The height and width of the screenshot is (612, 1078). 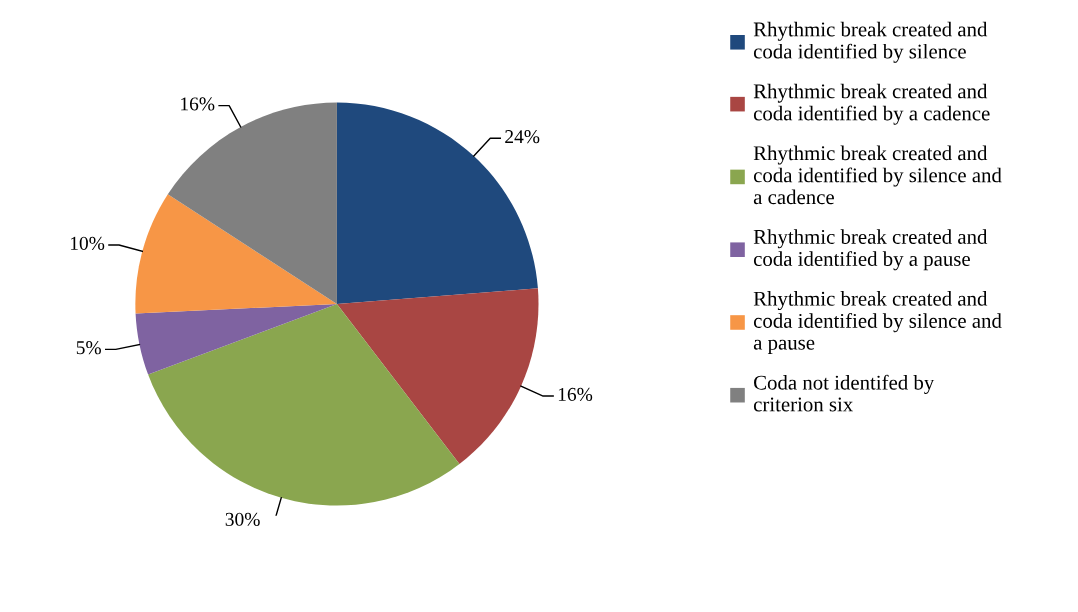 I want to click on legend-label: Rhythmic break created and coda identified by a cadence, so click(x=871, y=104).